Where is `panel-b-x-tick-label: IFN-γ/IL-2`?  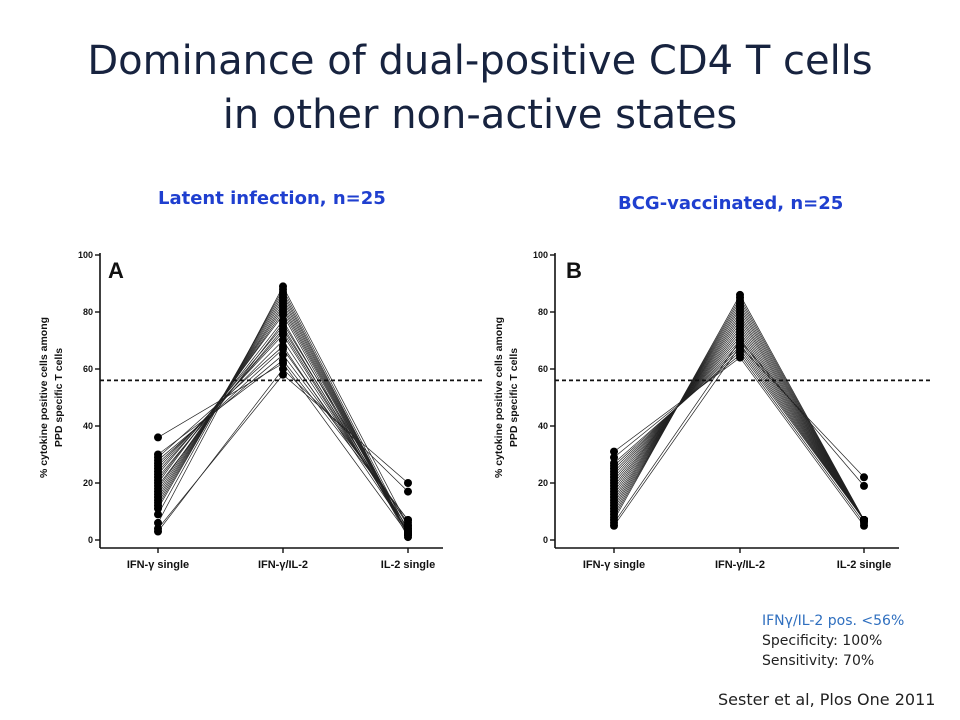
panel-b-x-tick-label: IFN-γ/IL-2 is located at coordinates (740, 565).